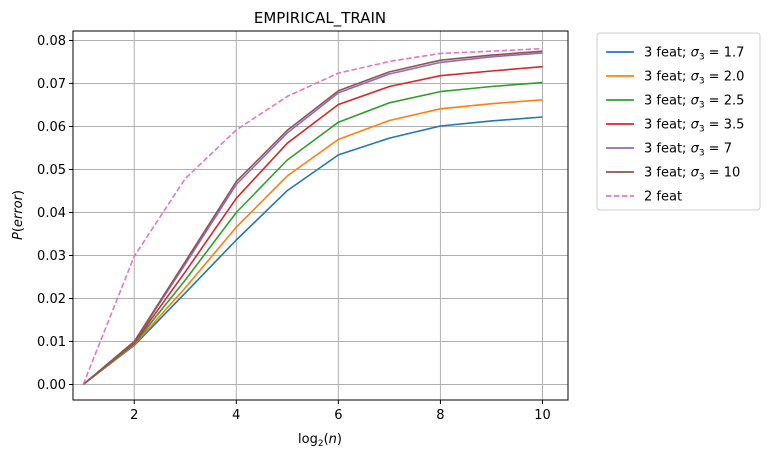 The height and width of the screenshot is (458, 768). I want to click on y-axis-label-var: error, so click(18, 210).